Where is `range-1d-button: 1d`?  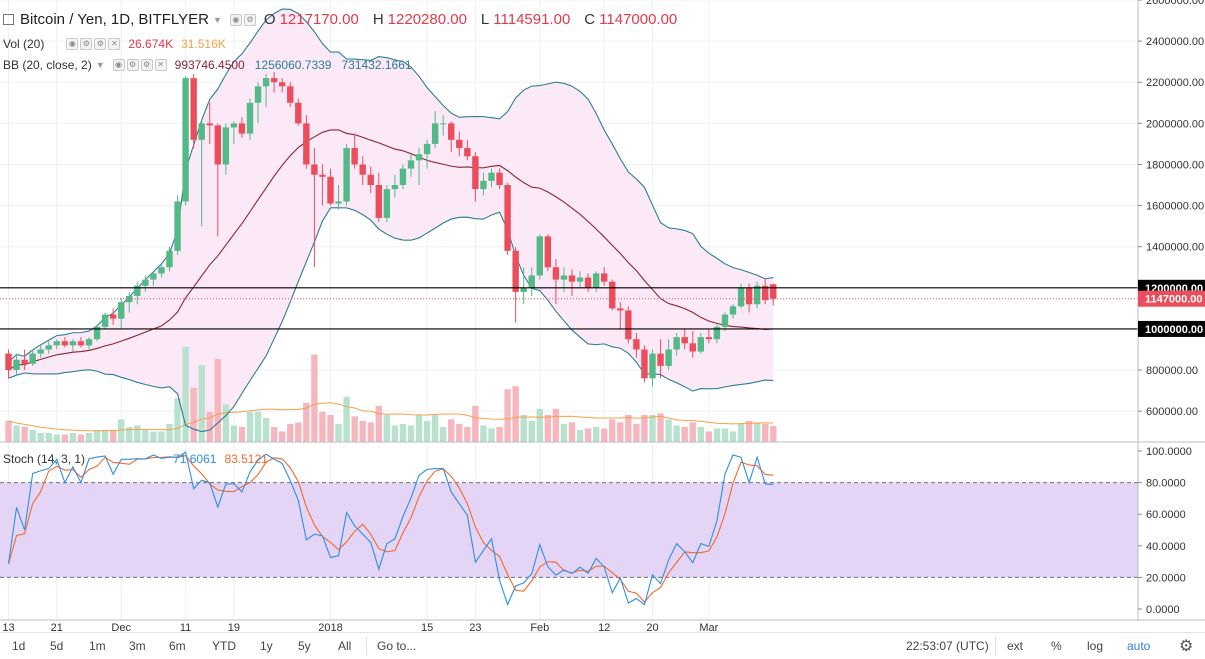 range-1d-button: 1d is located at coordinates (19, 646).